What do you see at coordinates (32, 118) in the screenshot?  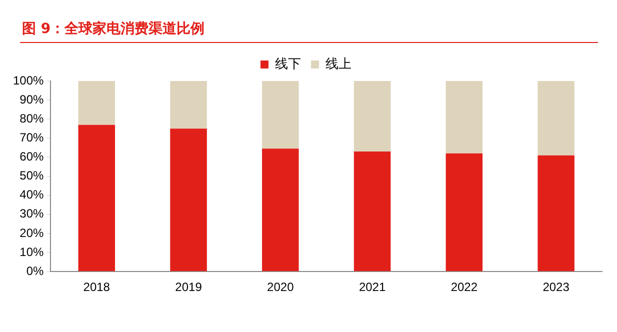 I see `y-tick-label: 80%` at bounding box center [32, 118].